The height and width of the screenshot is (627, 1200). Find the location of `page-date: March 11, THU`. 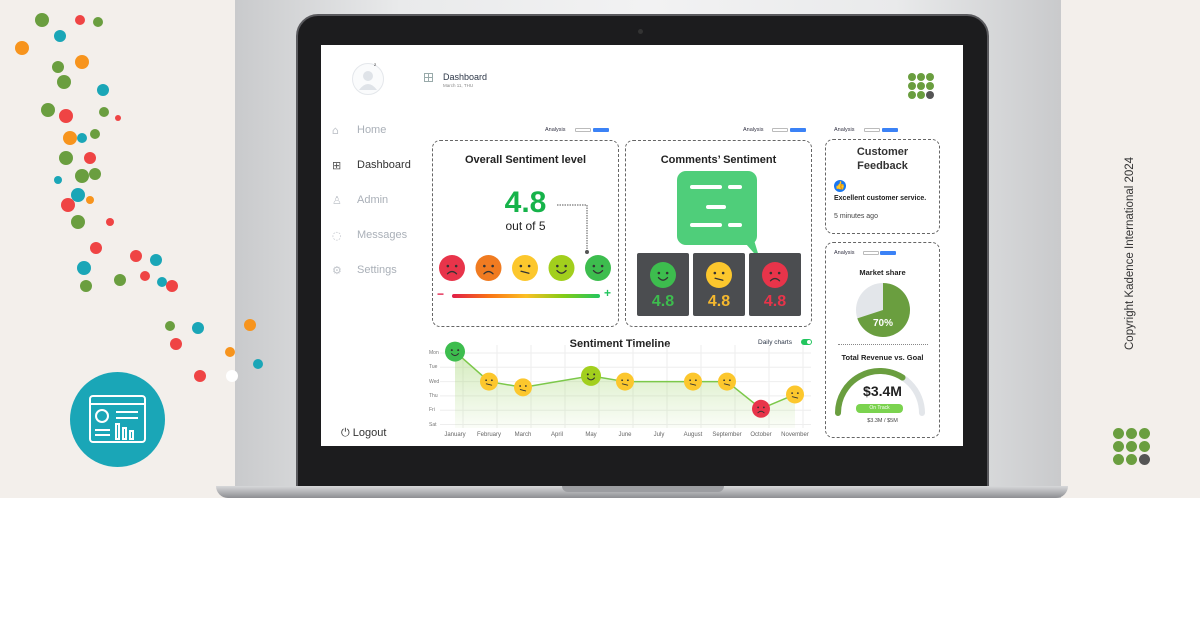

page-date: March 11, THU is located at coordinates (458, 85).